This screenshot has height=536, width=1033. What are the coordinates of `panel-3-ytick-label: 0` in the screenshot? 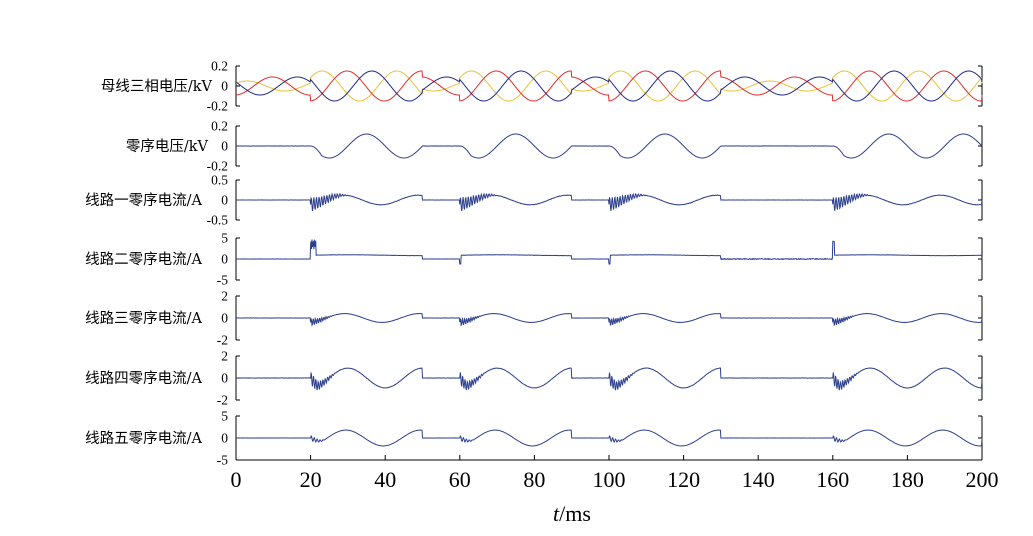 It's located at (224, 200).